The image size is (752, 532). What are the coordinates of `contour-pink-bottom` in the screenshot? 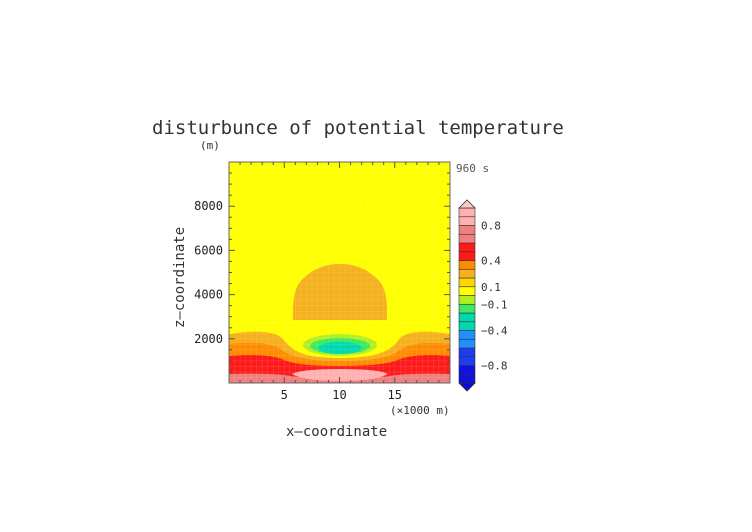 It's located at (340, 375).